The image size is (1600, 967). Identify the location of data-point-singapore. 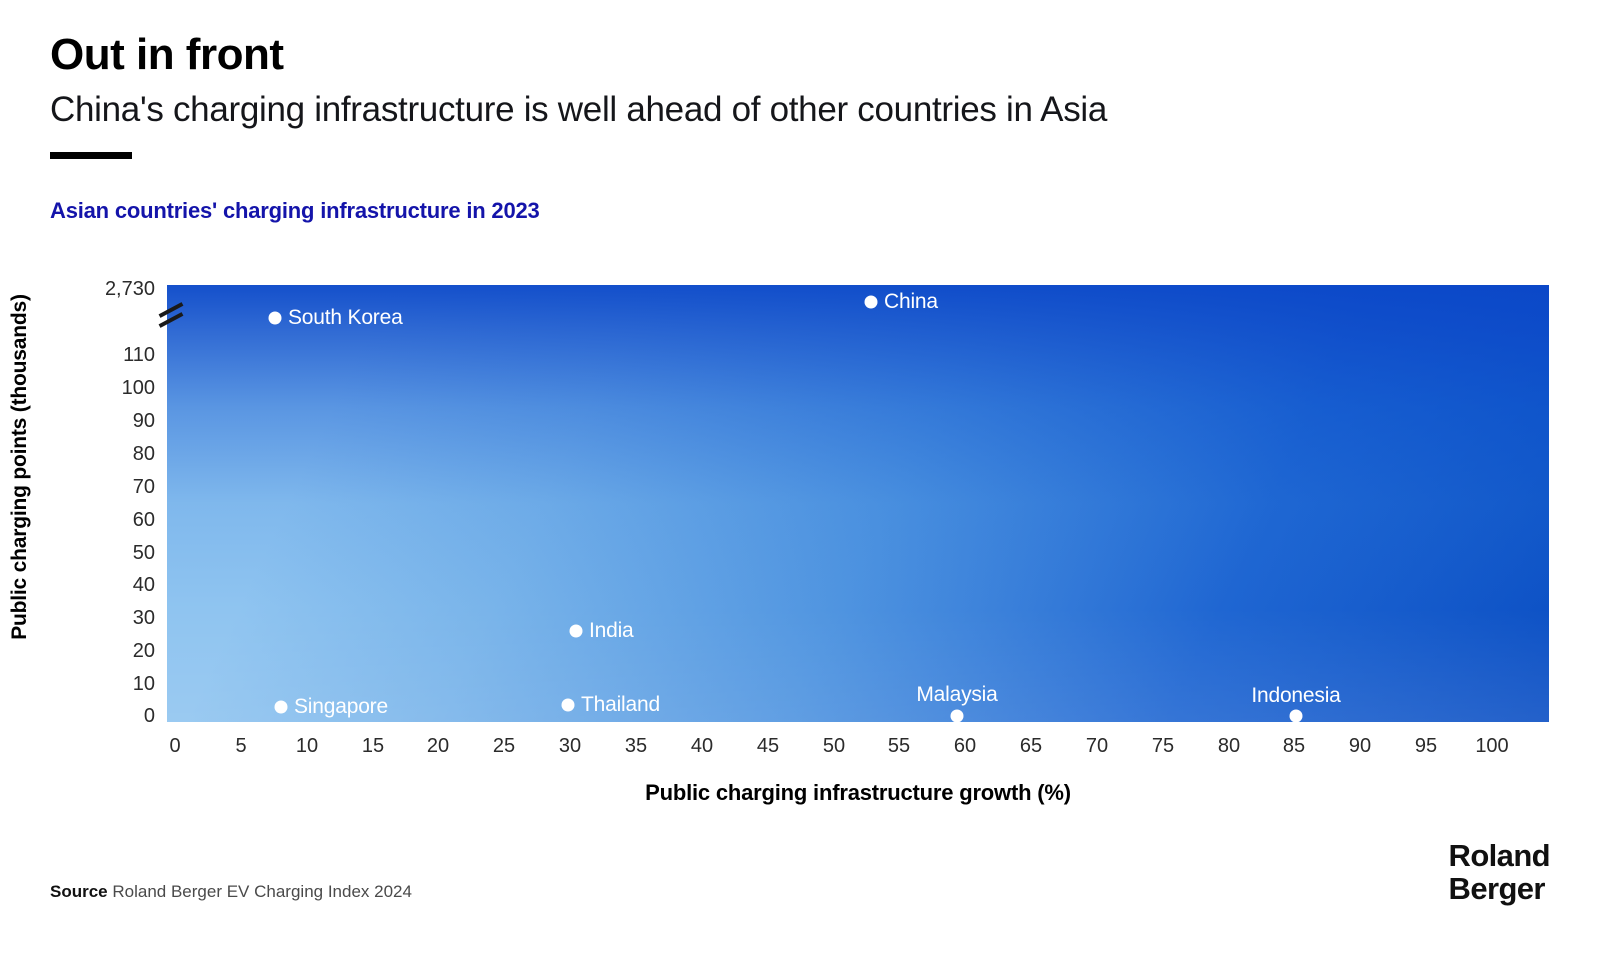
(281, 707).